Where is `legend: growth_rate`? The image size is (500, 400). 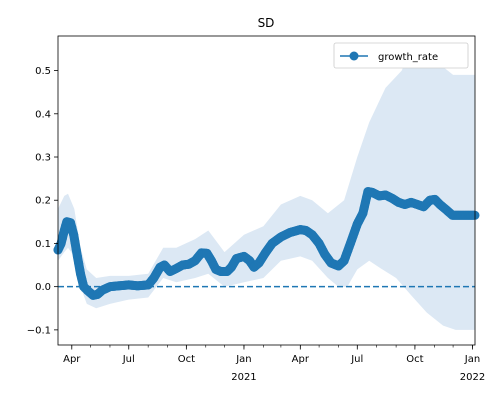
legend: growth_rate is located at coordinates (401, 55).